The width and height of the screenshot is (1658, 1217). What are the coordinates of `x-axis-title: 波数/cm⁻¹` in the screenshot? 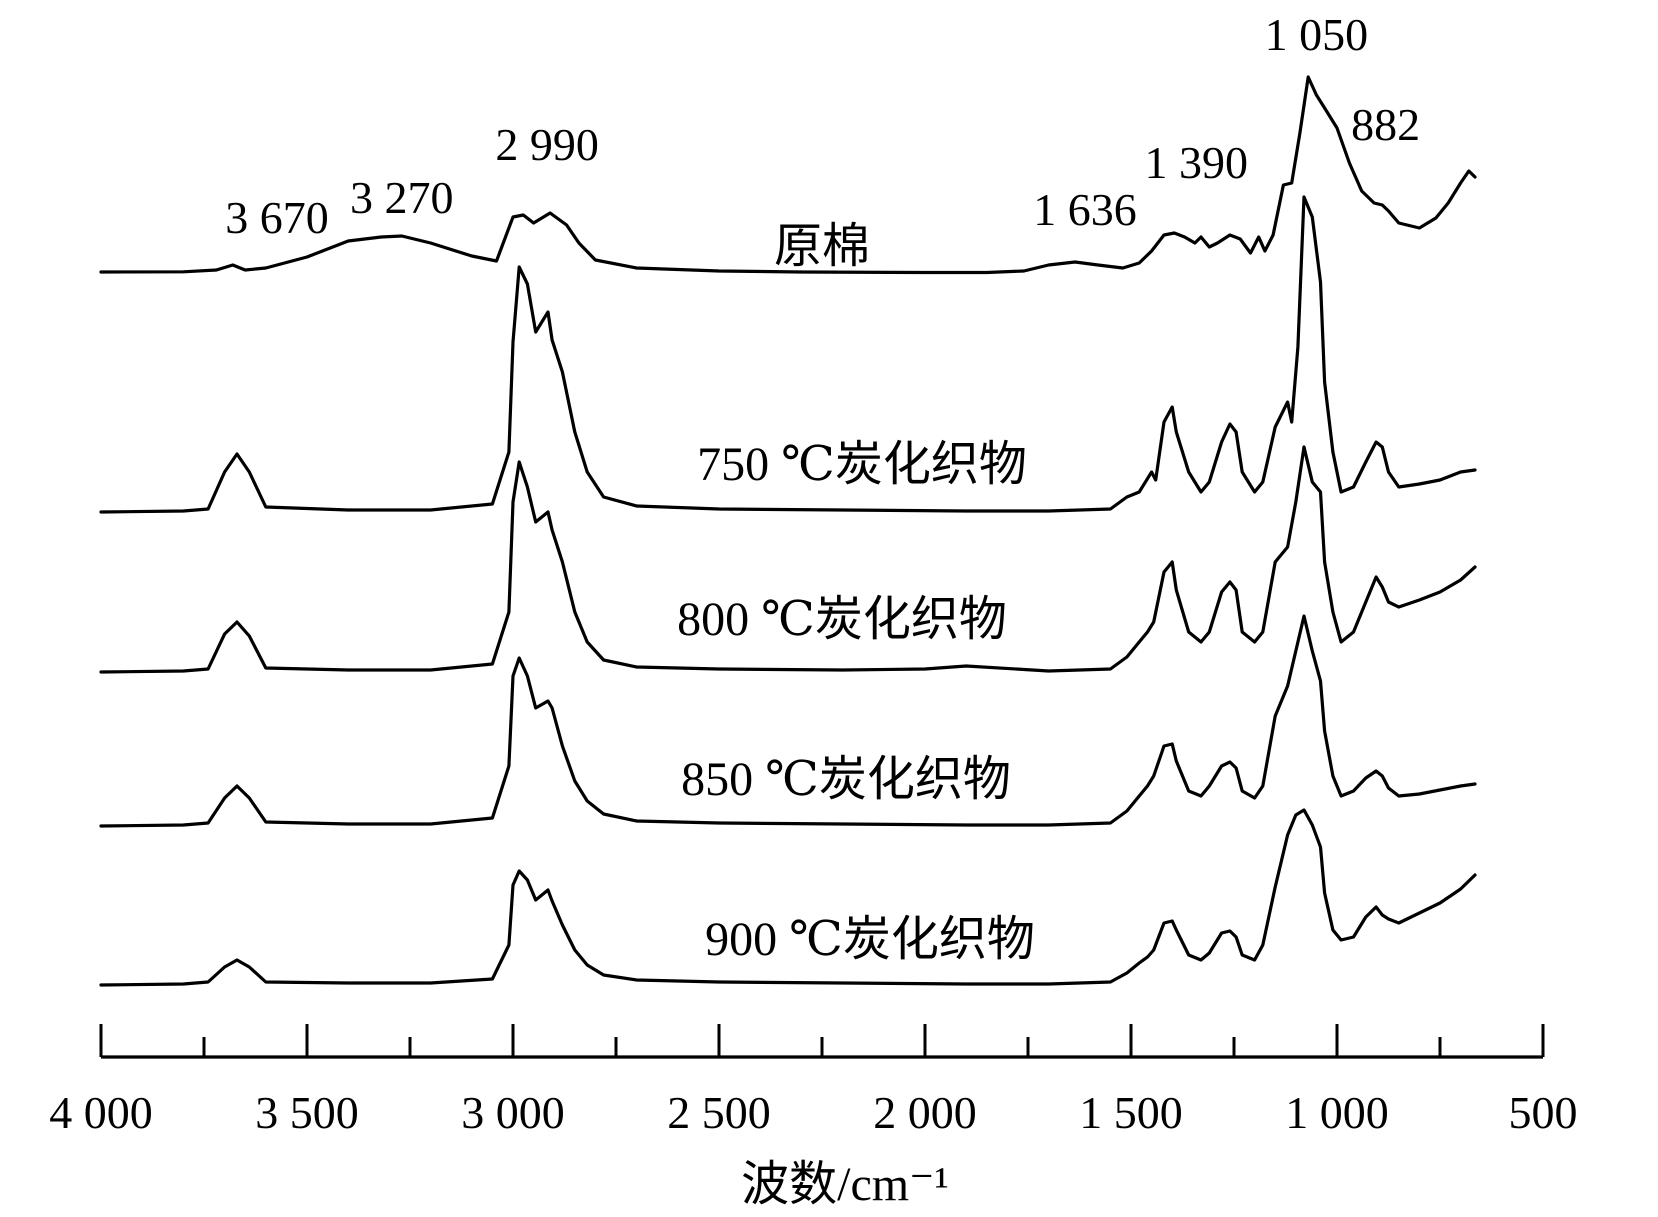 It's located at (845, 1184).